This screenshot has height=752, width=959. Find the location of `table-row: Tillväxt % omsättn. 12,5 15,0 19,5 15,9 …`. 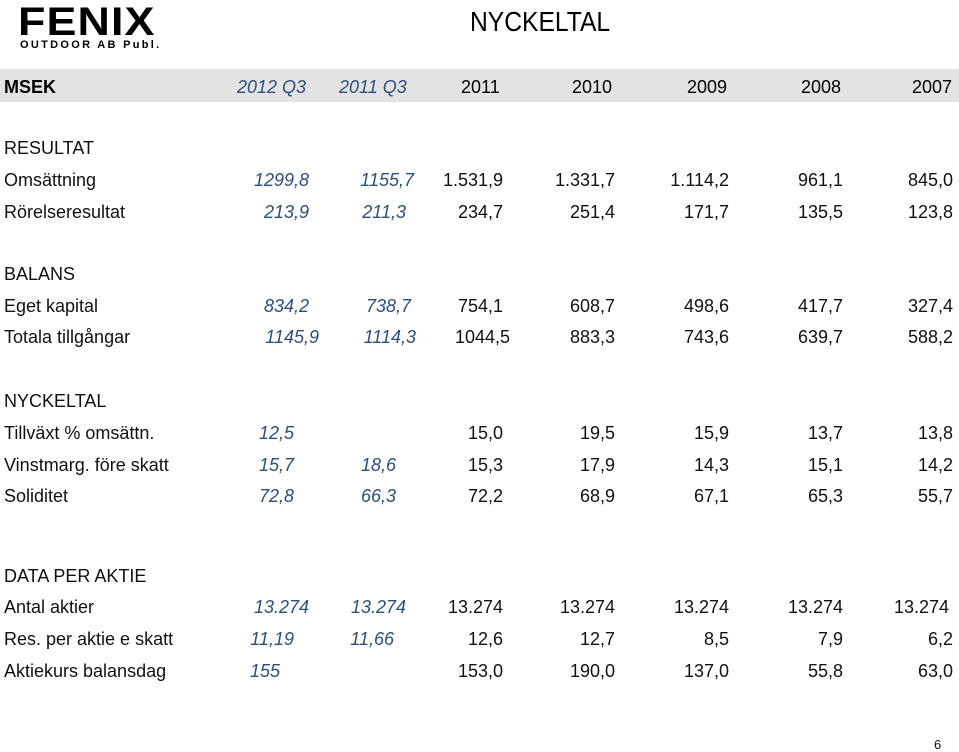

table-row: Tillväxt % omsättn. 12,5 15,0 19,5 15,9 … is located at coordinates (479, 437).